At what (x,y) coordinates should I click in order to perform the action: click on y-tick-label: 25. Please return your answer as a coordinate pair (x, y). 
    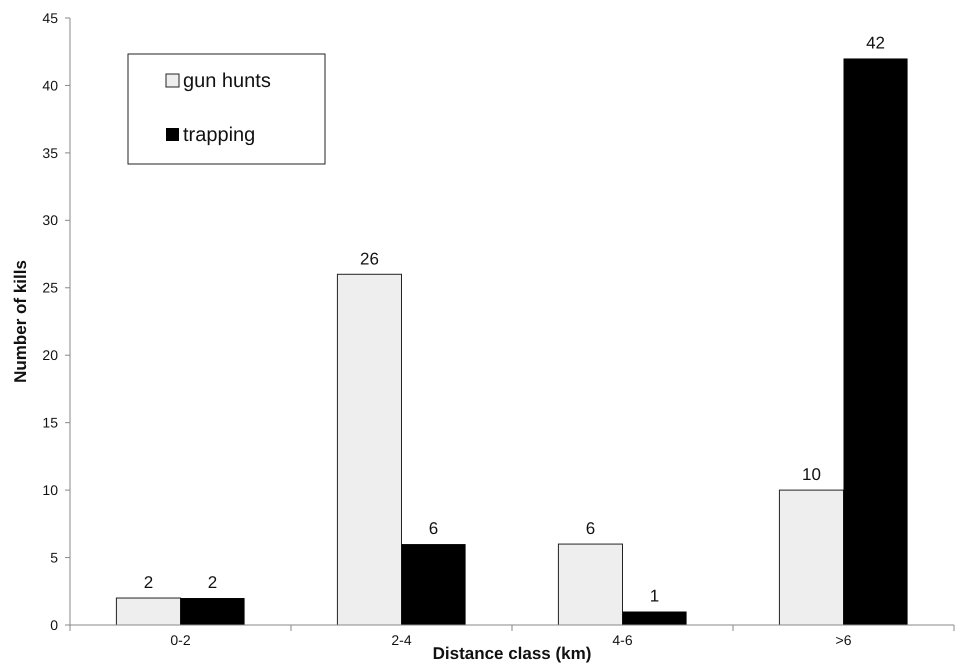
    Looking at the image, I should click on (50, 288).